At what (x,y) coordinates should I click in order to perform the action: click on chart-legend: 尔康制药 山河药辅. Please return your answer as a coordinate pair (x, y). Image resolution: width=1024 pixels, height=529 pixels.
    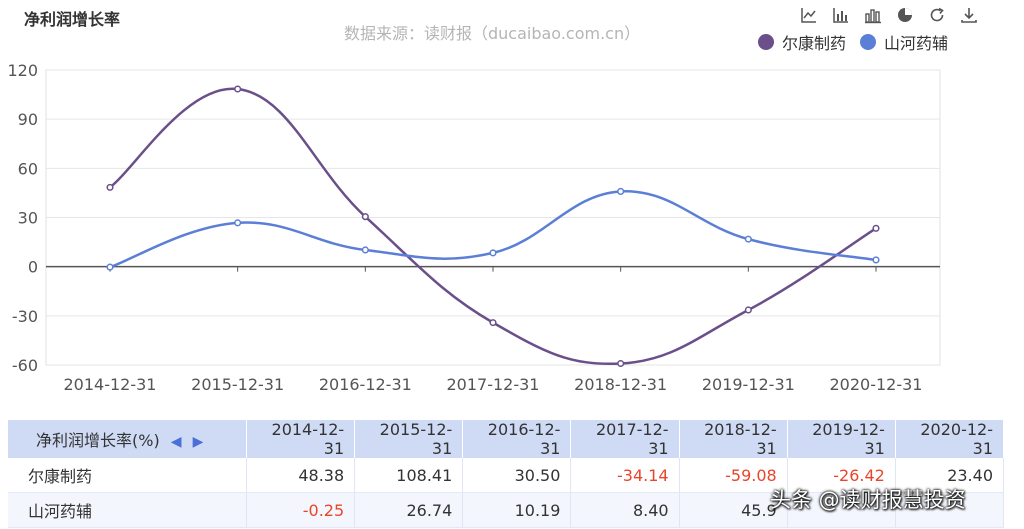
    Looking at the image, I should click on (853, 42).